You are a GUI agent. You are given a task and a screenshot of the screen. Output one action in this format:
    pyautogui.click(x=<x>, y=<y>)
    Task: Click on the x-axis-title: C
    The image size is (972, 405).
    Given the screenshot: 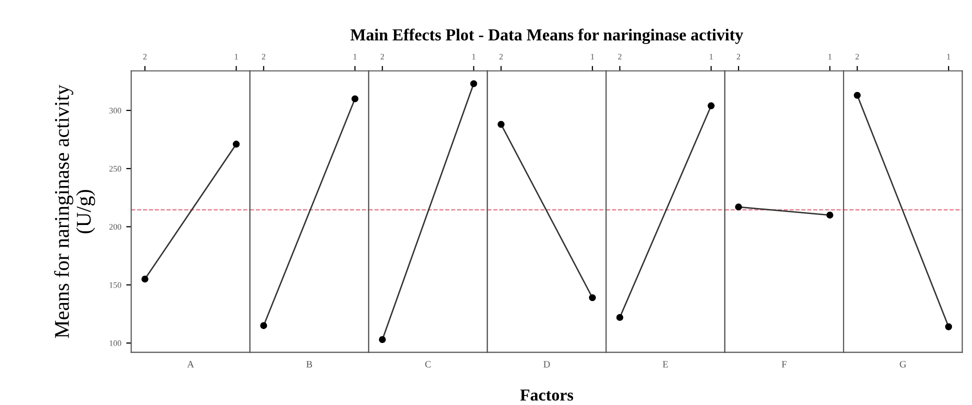 What is the action you would take?
    pyautogui.click(x=428, y=364)
    